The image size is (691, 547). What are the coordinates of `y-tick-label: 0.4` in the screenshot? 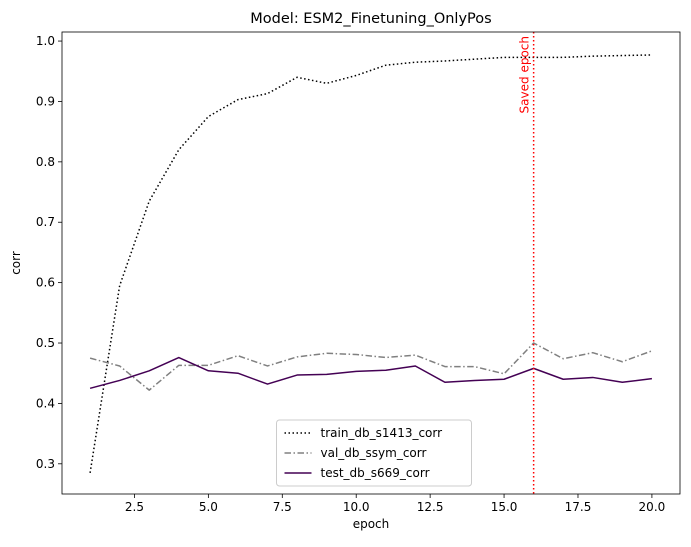 It's located at (45, 403).